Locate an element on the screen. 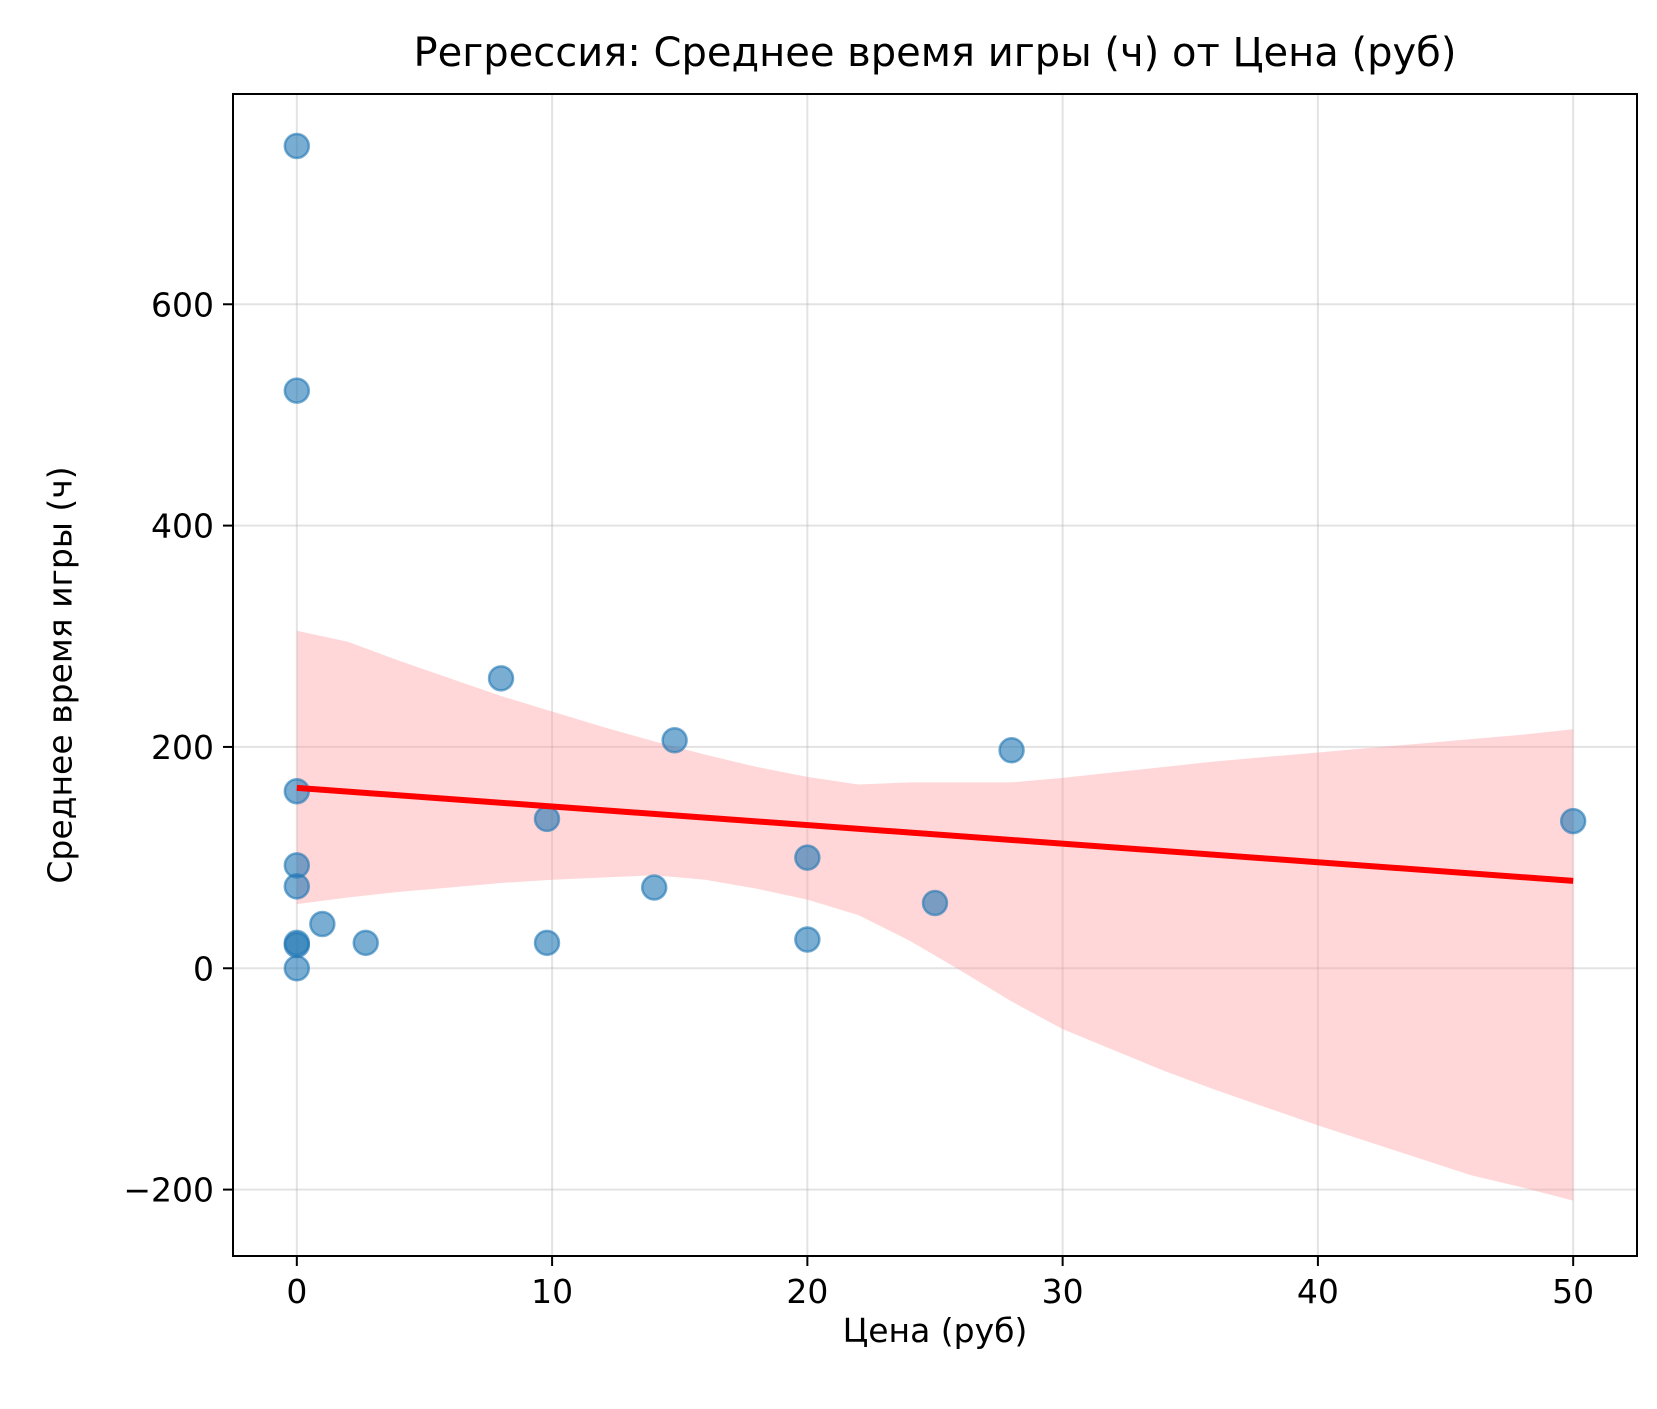 Image resolution: width=1657 pixels, height=1409 pixels. y-axis-label: Среднее время игры (ч) is located at coordinates (60, 674).